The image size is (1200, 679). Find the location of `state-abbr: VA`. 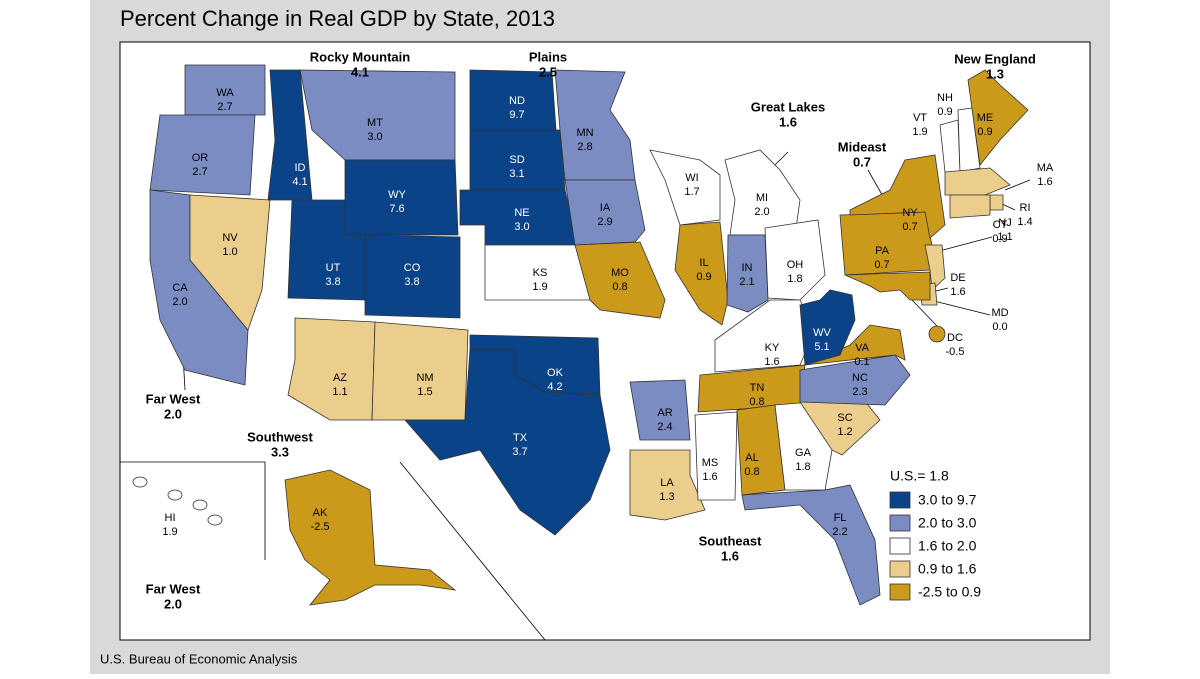

state-abbr: VA is located at coordinates (862, 348).